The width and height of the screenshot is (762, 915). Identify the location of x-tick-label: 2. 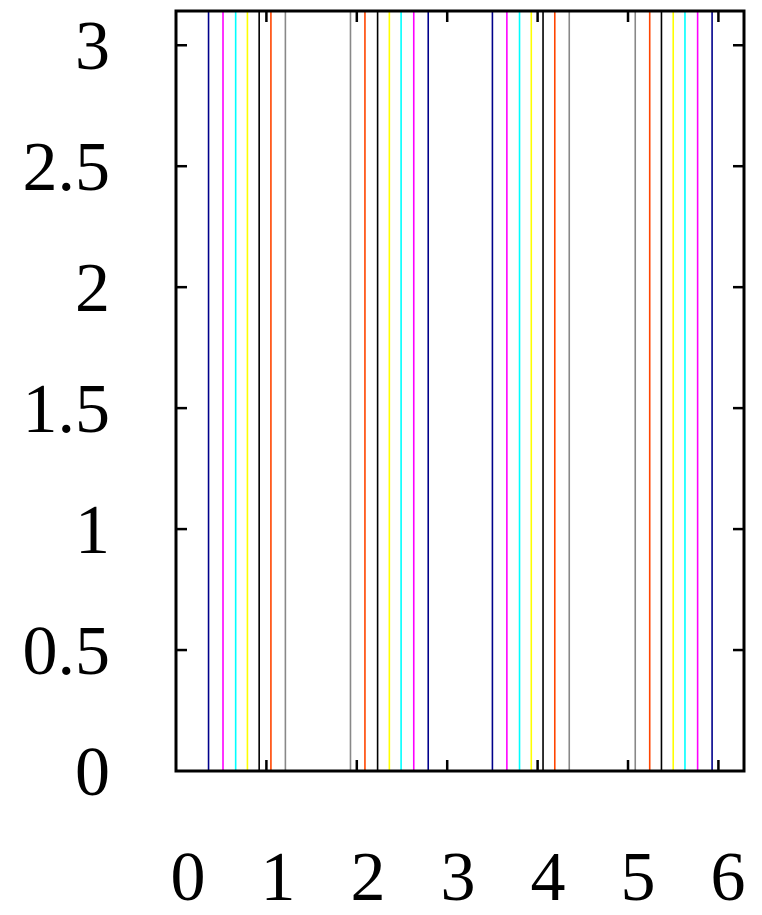
(368, 877).